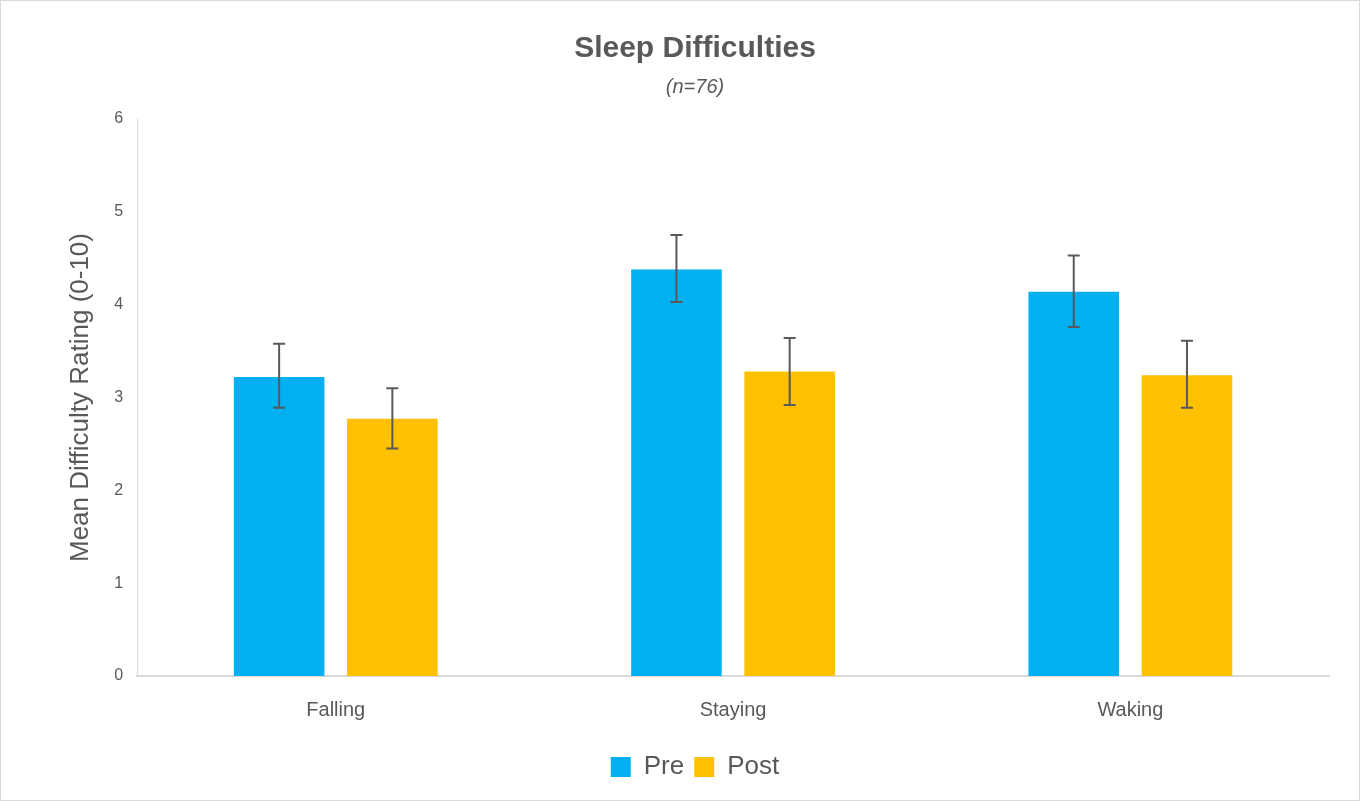 The width and height of the screenshot is (1360, 801). Describe the element at coordinates (336, 708) in the screenshot. I see `x-tick-label: Falling` at that location.